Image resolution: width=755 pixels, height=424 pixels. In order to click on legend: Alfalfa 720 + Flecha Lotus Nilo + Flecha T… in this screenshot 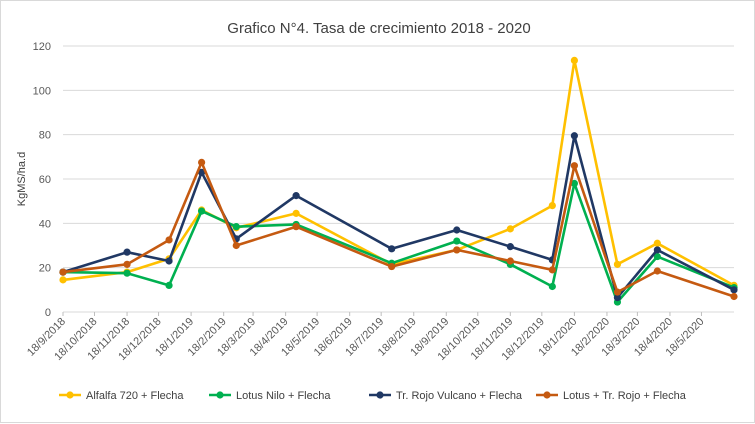, I will do `click(373, 396)`.